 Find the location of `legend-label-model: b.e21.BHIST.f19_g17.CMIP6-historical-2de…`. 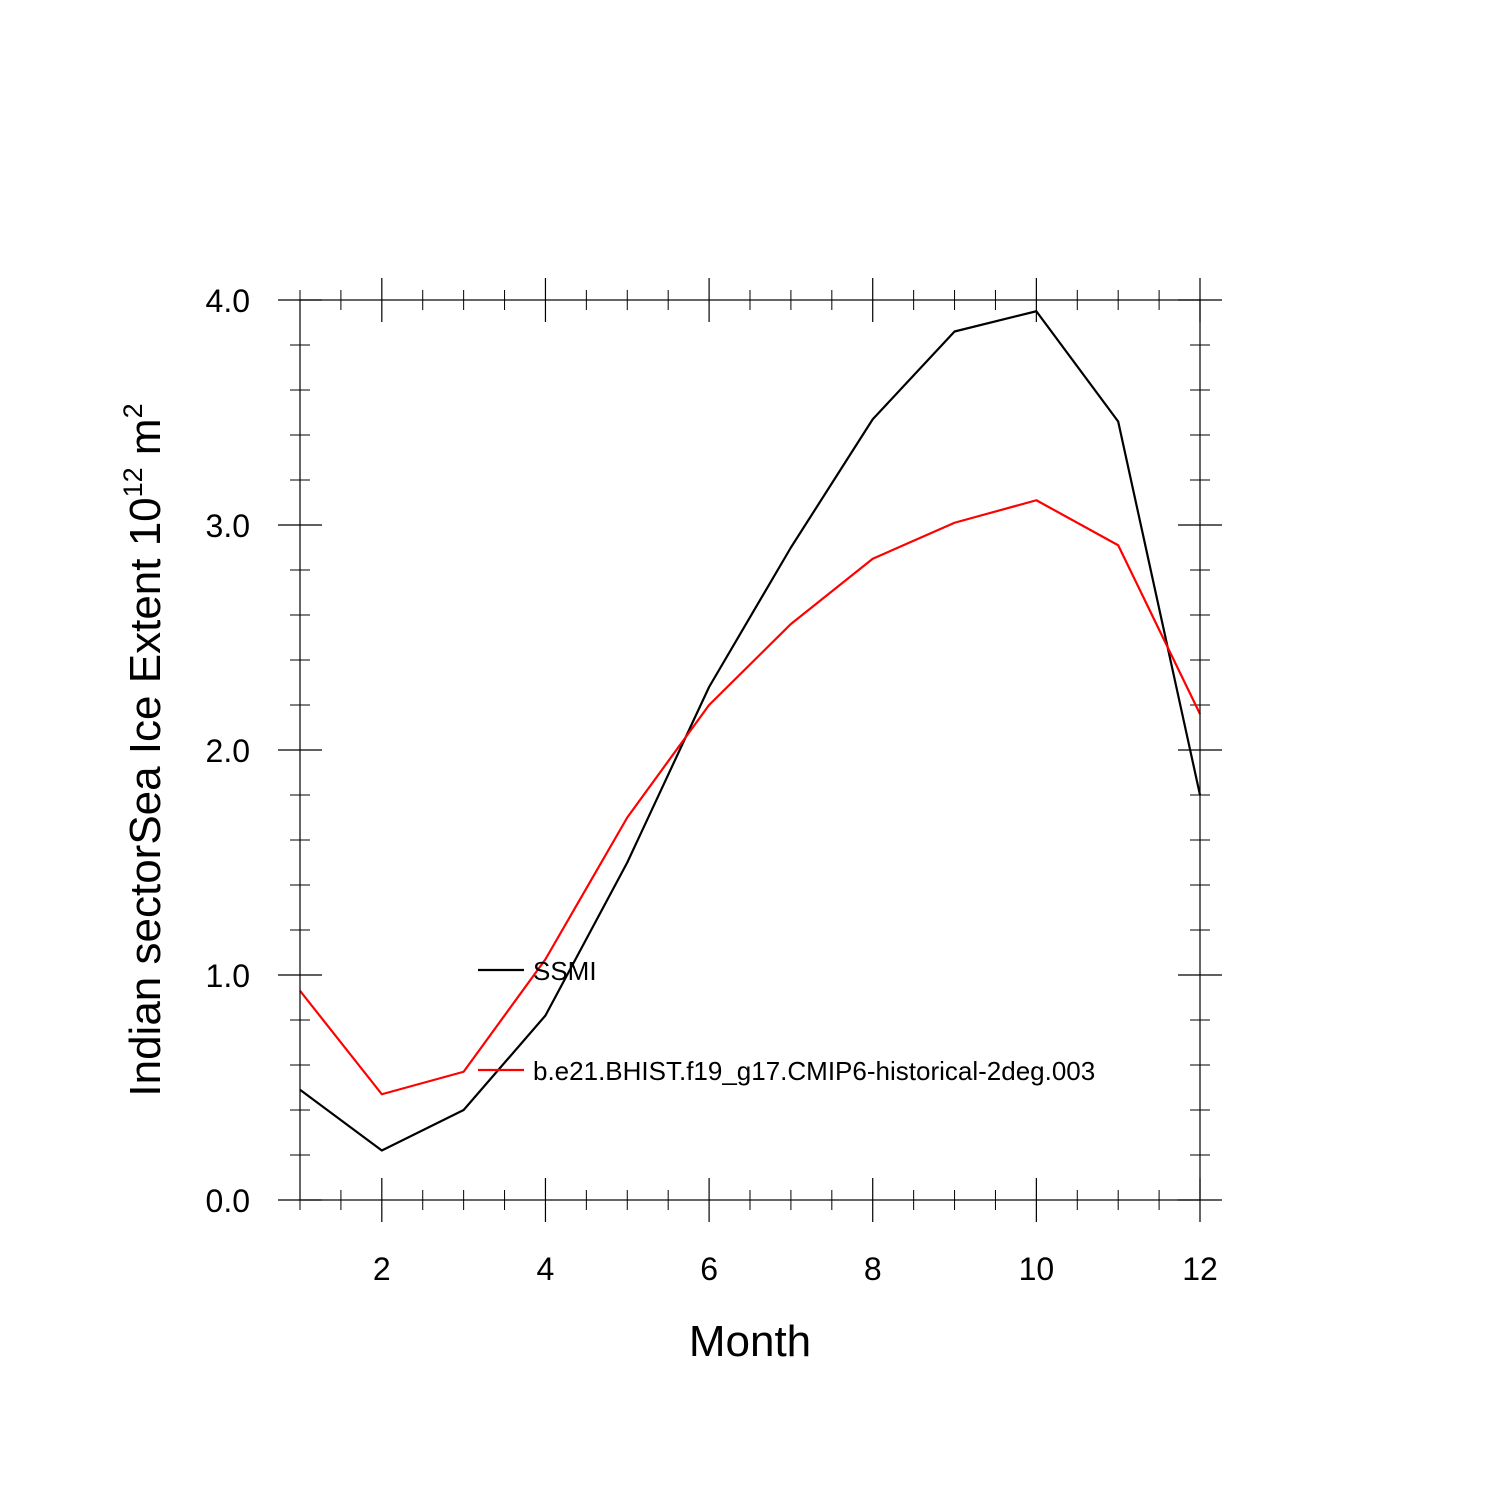

legend-label-model: b.e21.BHIST.f19_g17.CMIP6-historical-2de… is located at coordinates (814, 1071).